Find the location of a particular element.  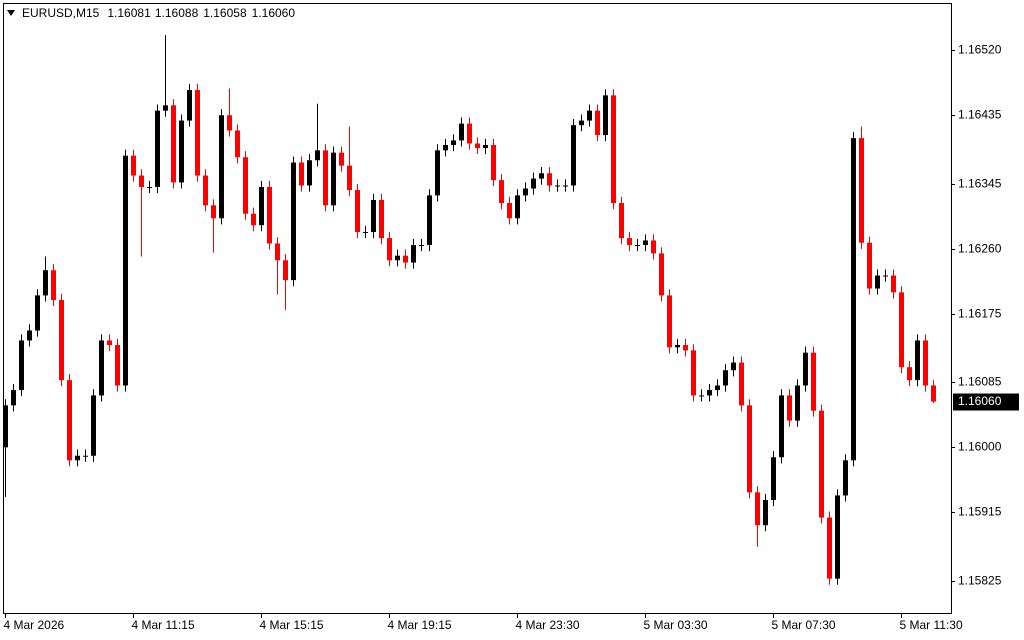

y-tick-label: 1.16345 is located at coordinates (980, 184).